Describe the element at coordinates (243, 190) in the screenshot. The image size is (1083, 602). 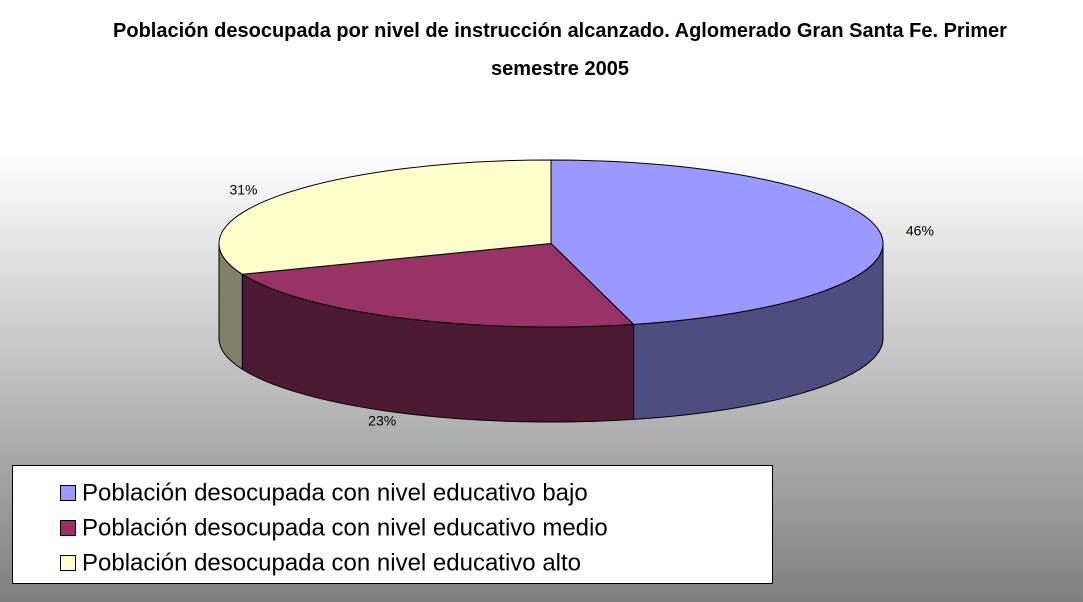
I see `data-label: 31%` at that location.